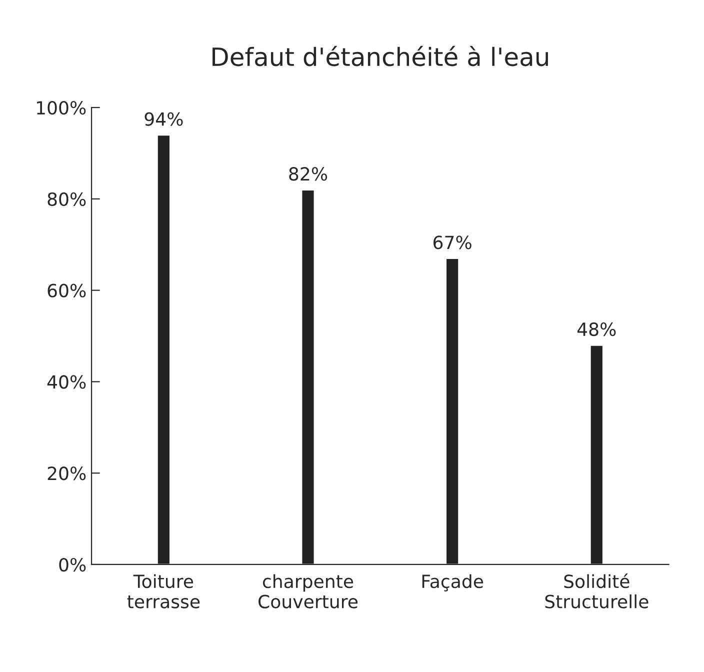 The height and width of the screenshot is (672, 704). What do you see at coordinates (66, 382) in the screenshot?
I see `y-tick-label: 40%` at bounding box center [66, 382].